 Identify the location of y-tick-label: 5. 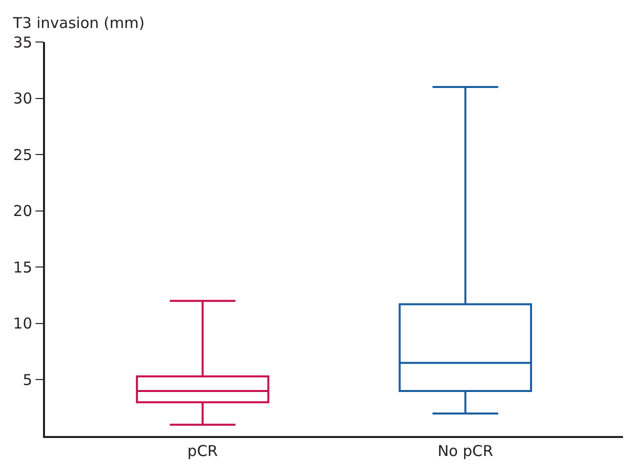
(27, 379).